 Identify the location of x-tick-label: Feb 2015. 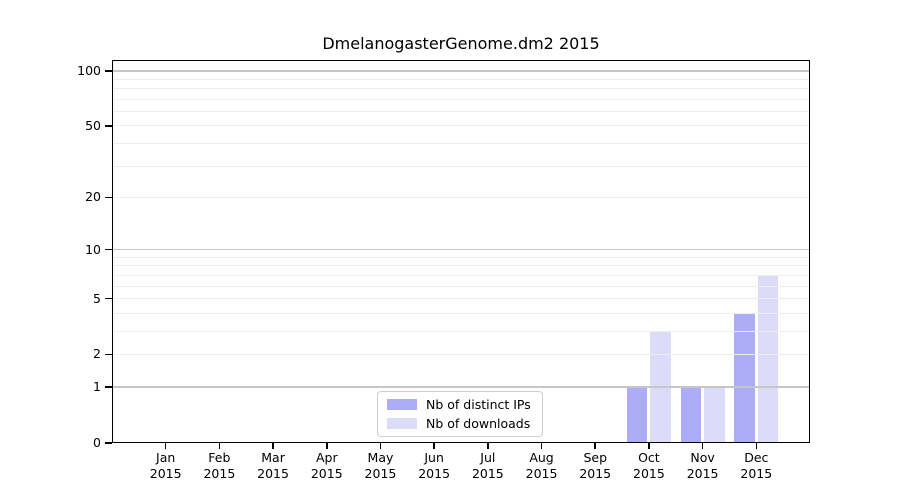
(220, 466).